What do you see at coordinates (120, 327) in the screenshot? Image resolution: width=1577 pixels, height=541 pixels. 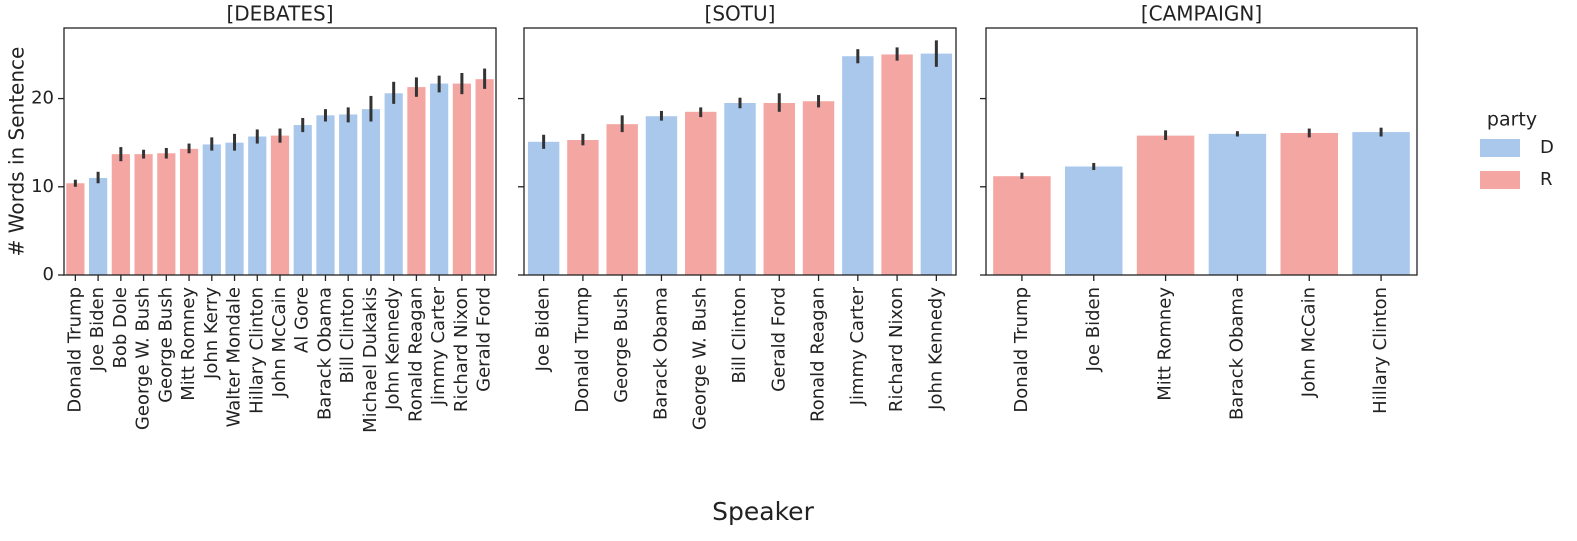 I see `x-tick-label: Bob Dole` at bounding box center [120, 327].